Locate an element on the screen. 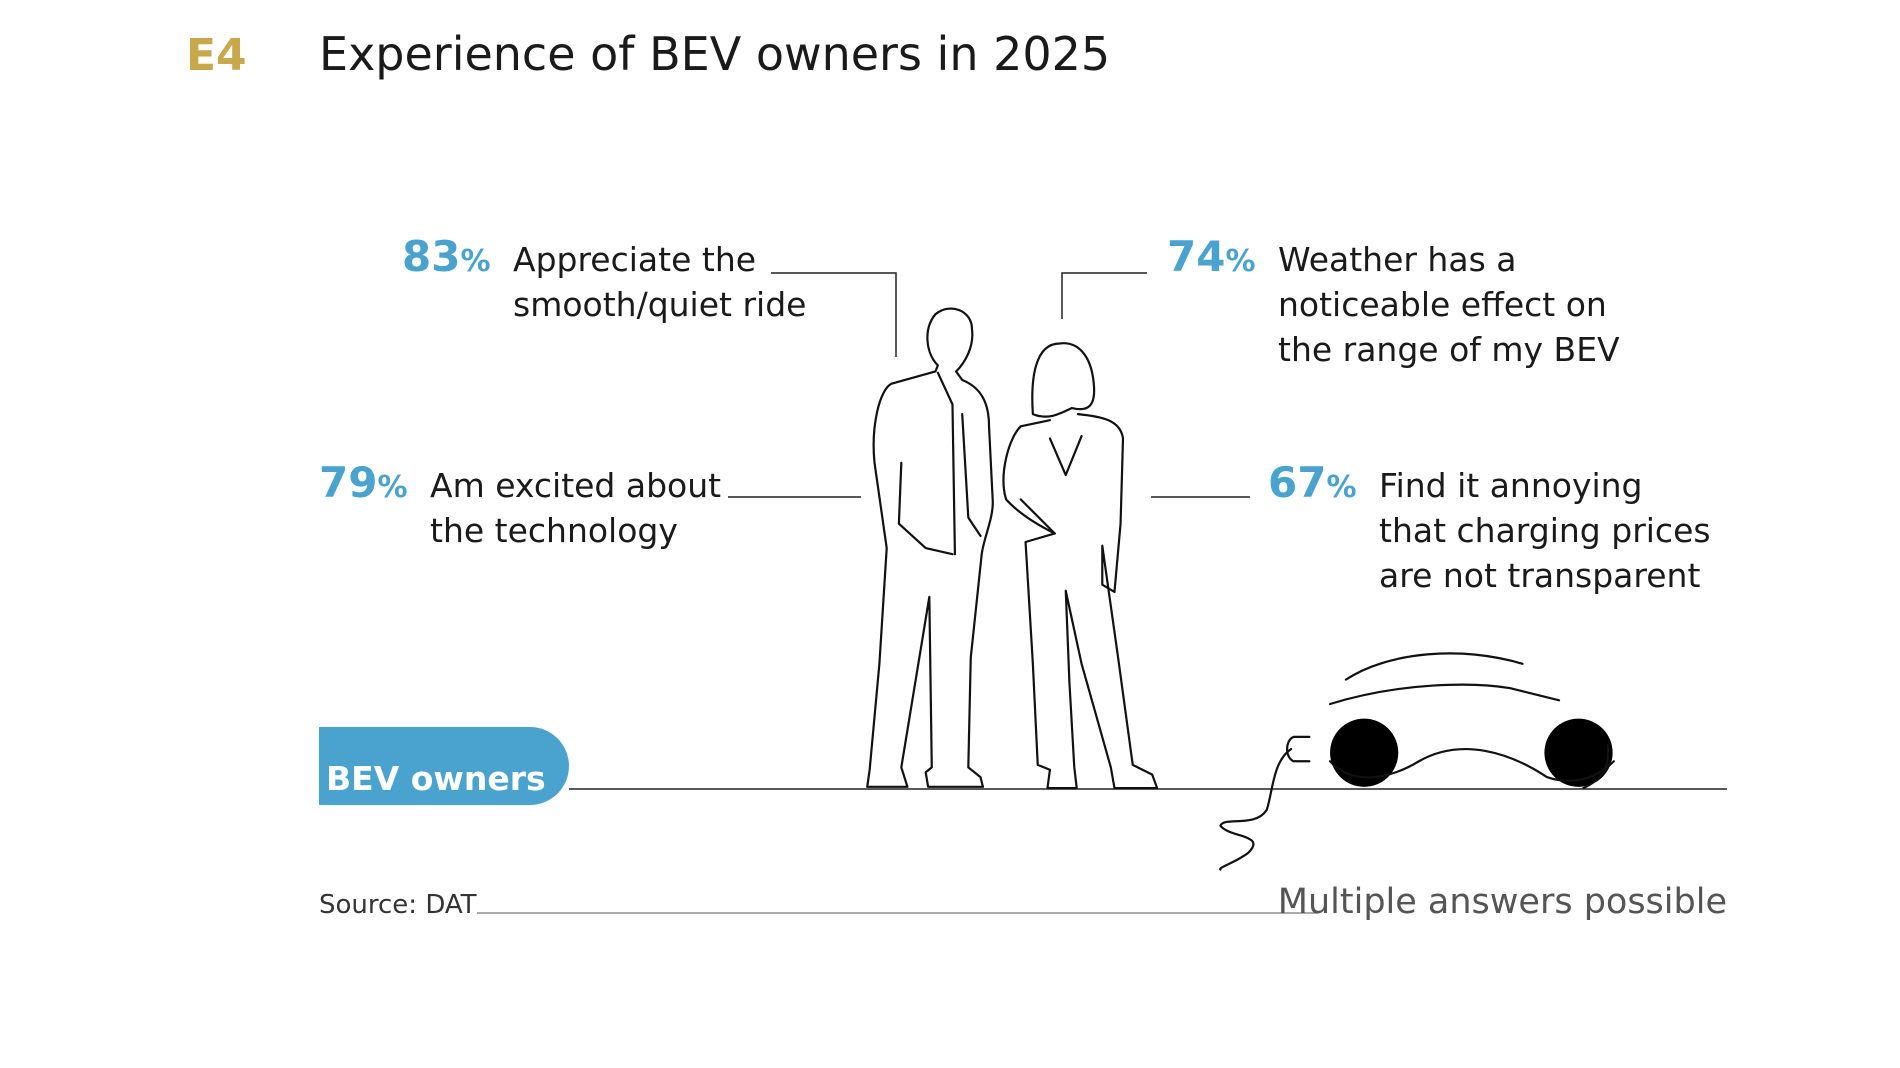  note: Multiple answers possible is located at coordinates (1502, 902).